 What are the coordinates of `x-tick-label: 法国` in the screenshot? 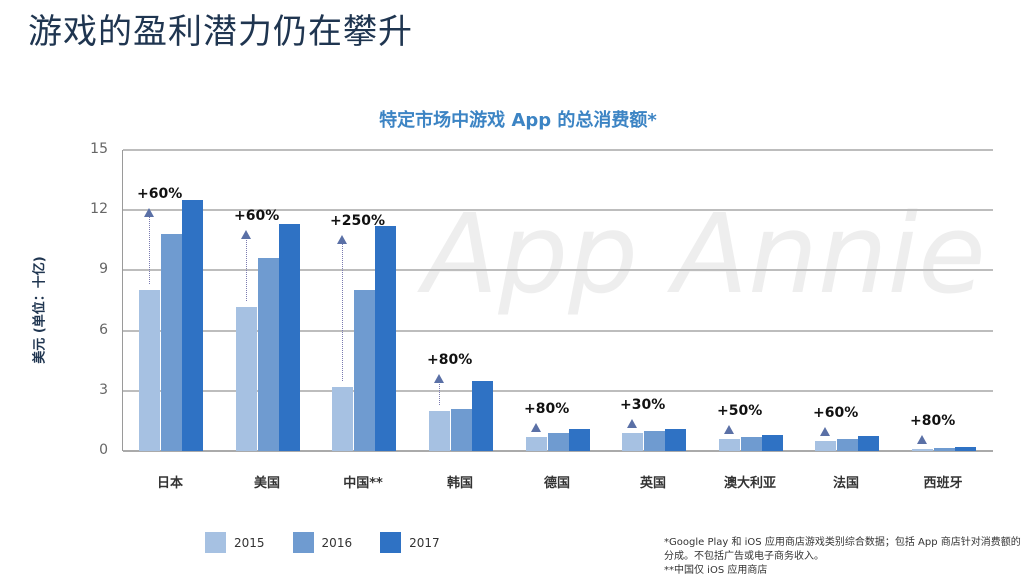 It's located at (845, 483).